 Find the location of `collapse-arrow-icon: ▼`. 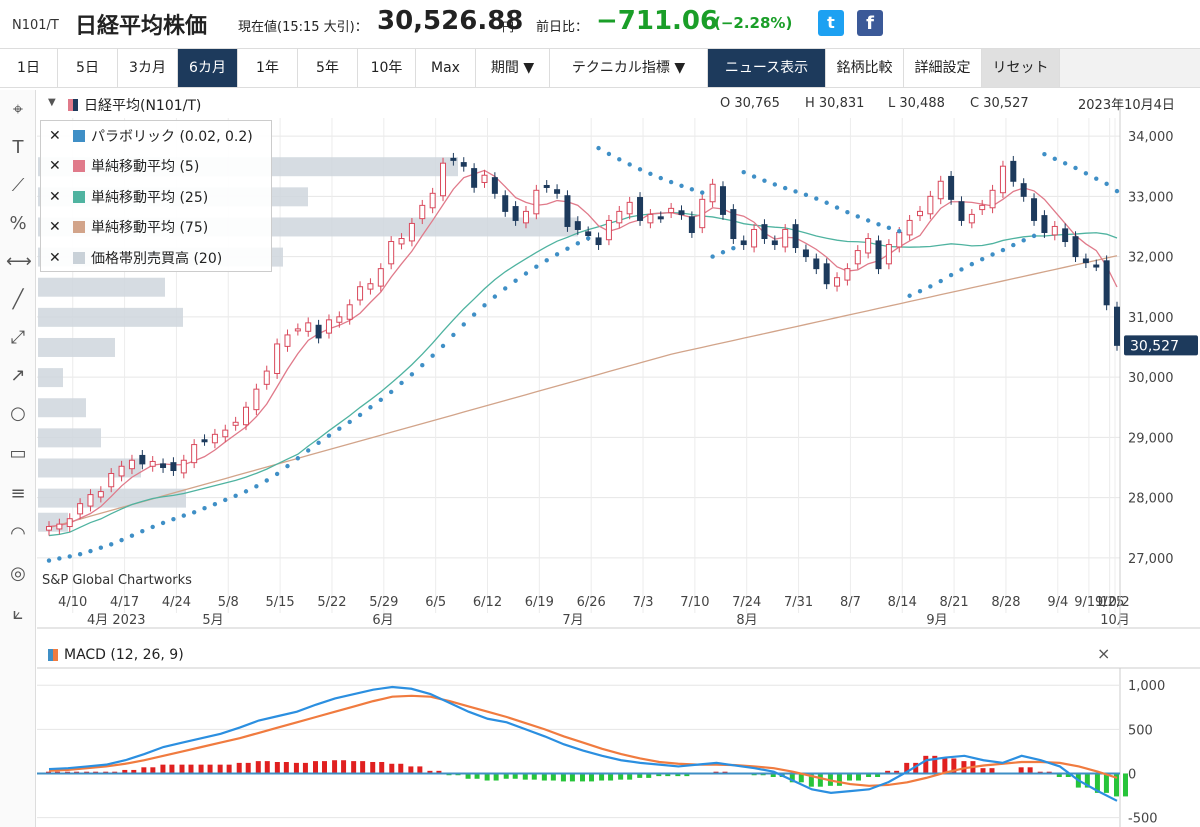

collapse-arrow-icon: ▼ is located at coordinates (52, 102).